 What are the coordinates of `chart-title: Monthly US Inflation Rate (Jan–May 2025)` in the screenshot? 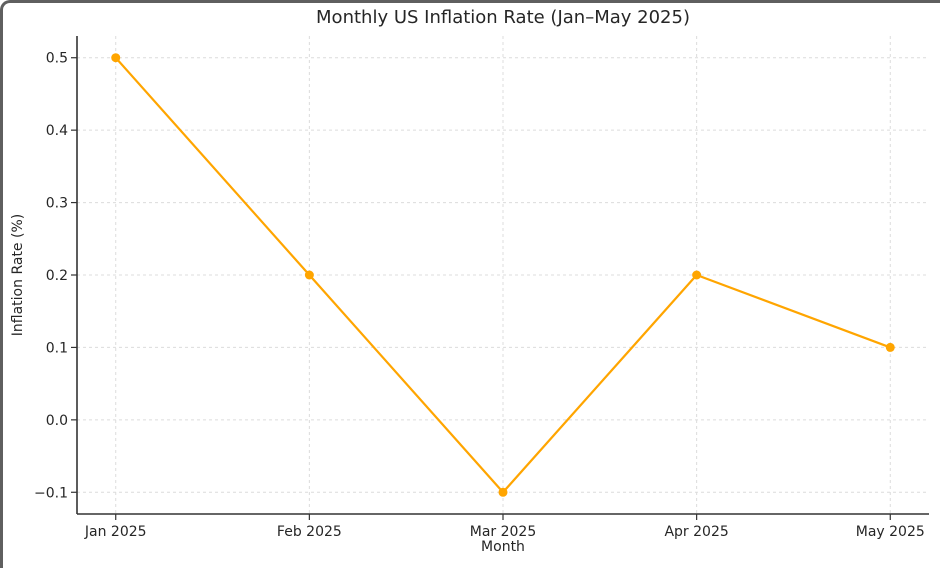 It's located at (503, 17).